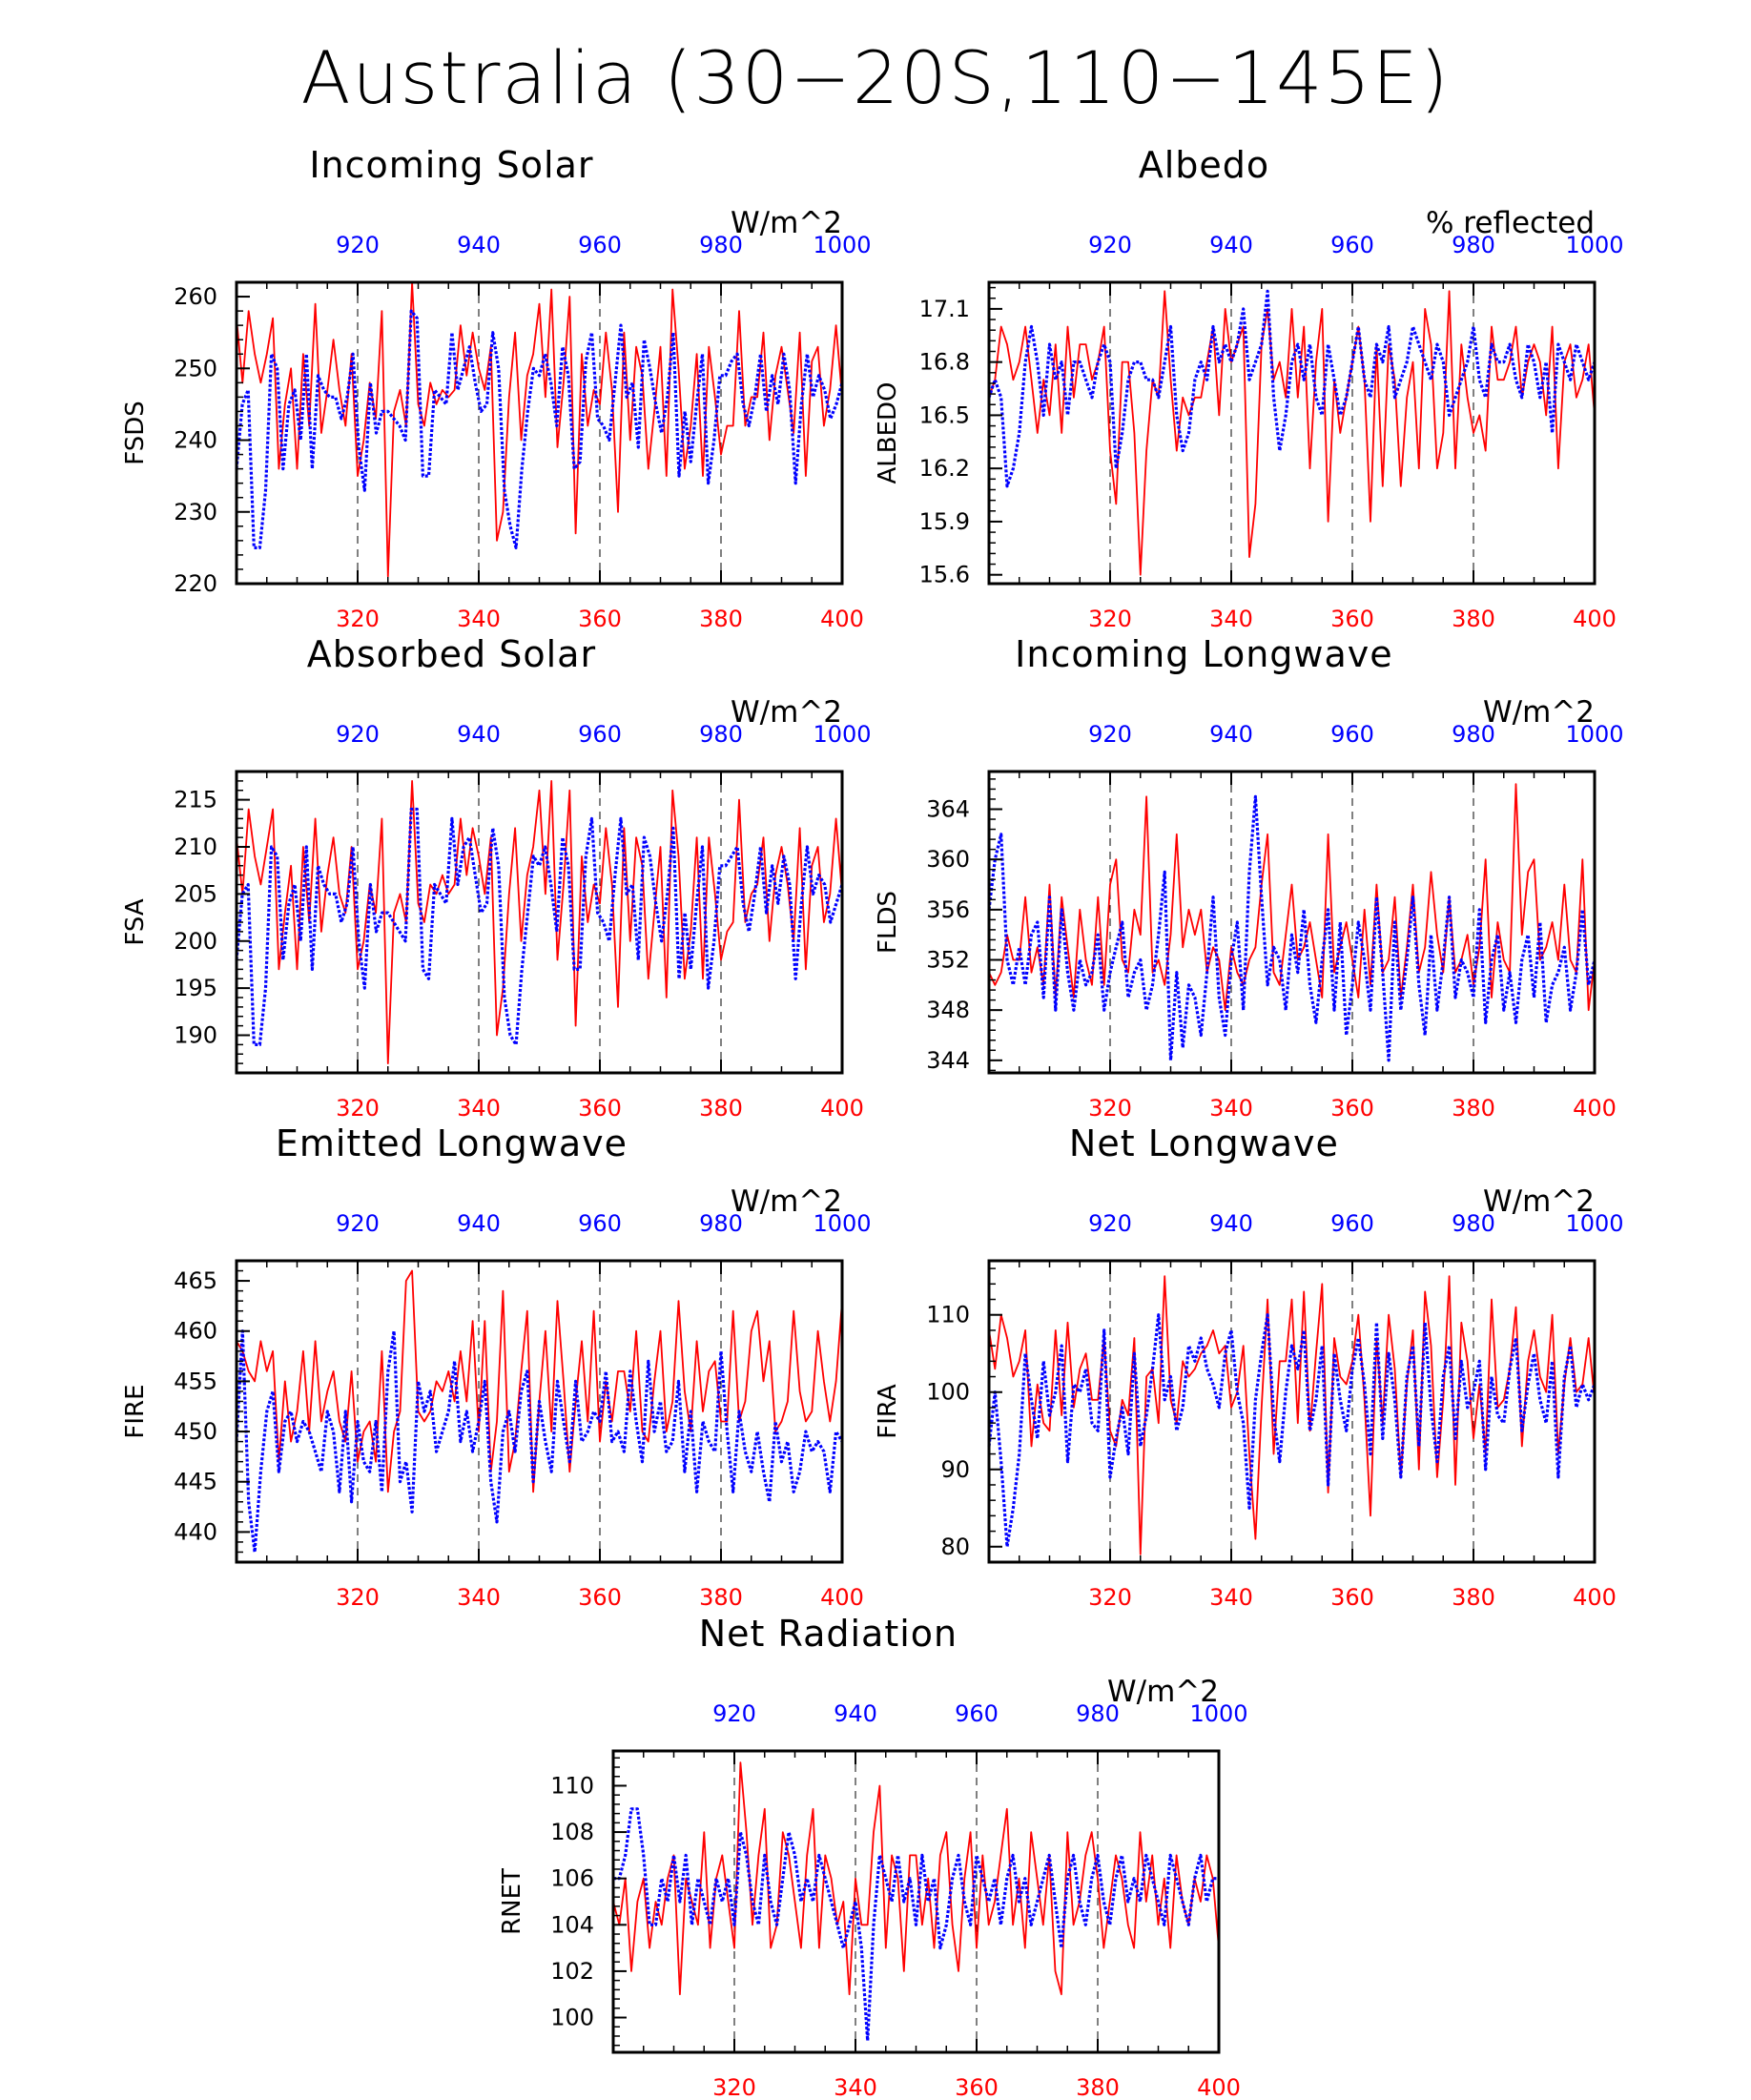 This screenshot has height=2100, width=1751. Describe the element at coordinates (452, 1143) in the screenshot. I see `panel-title: Emitted Longwave` at that location.